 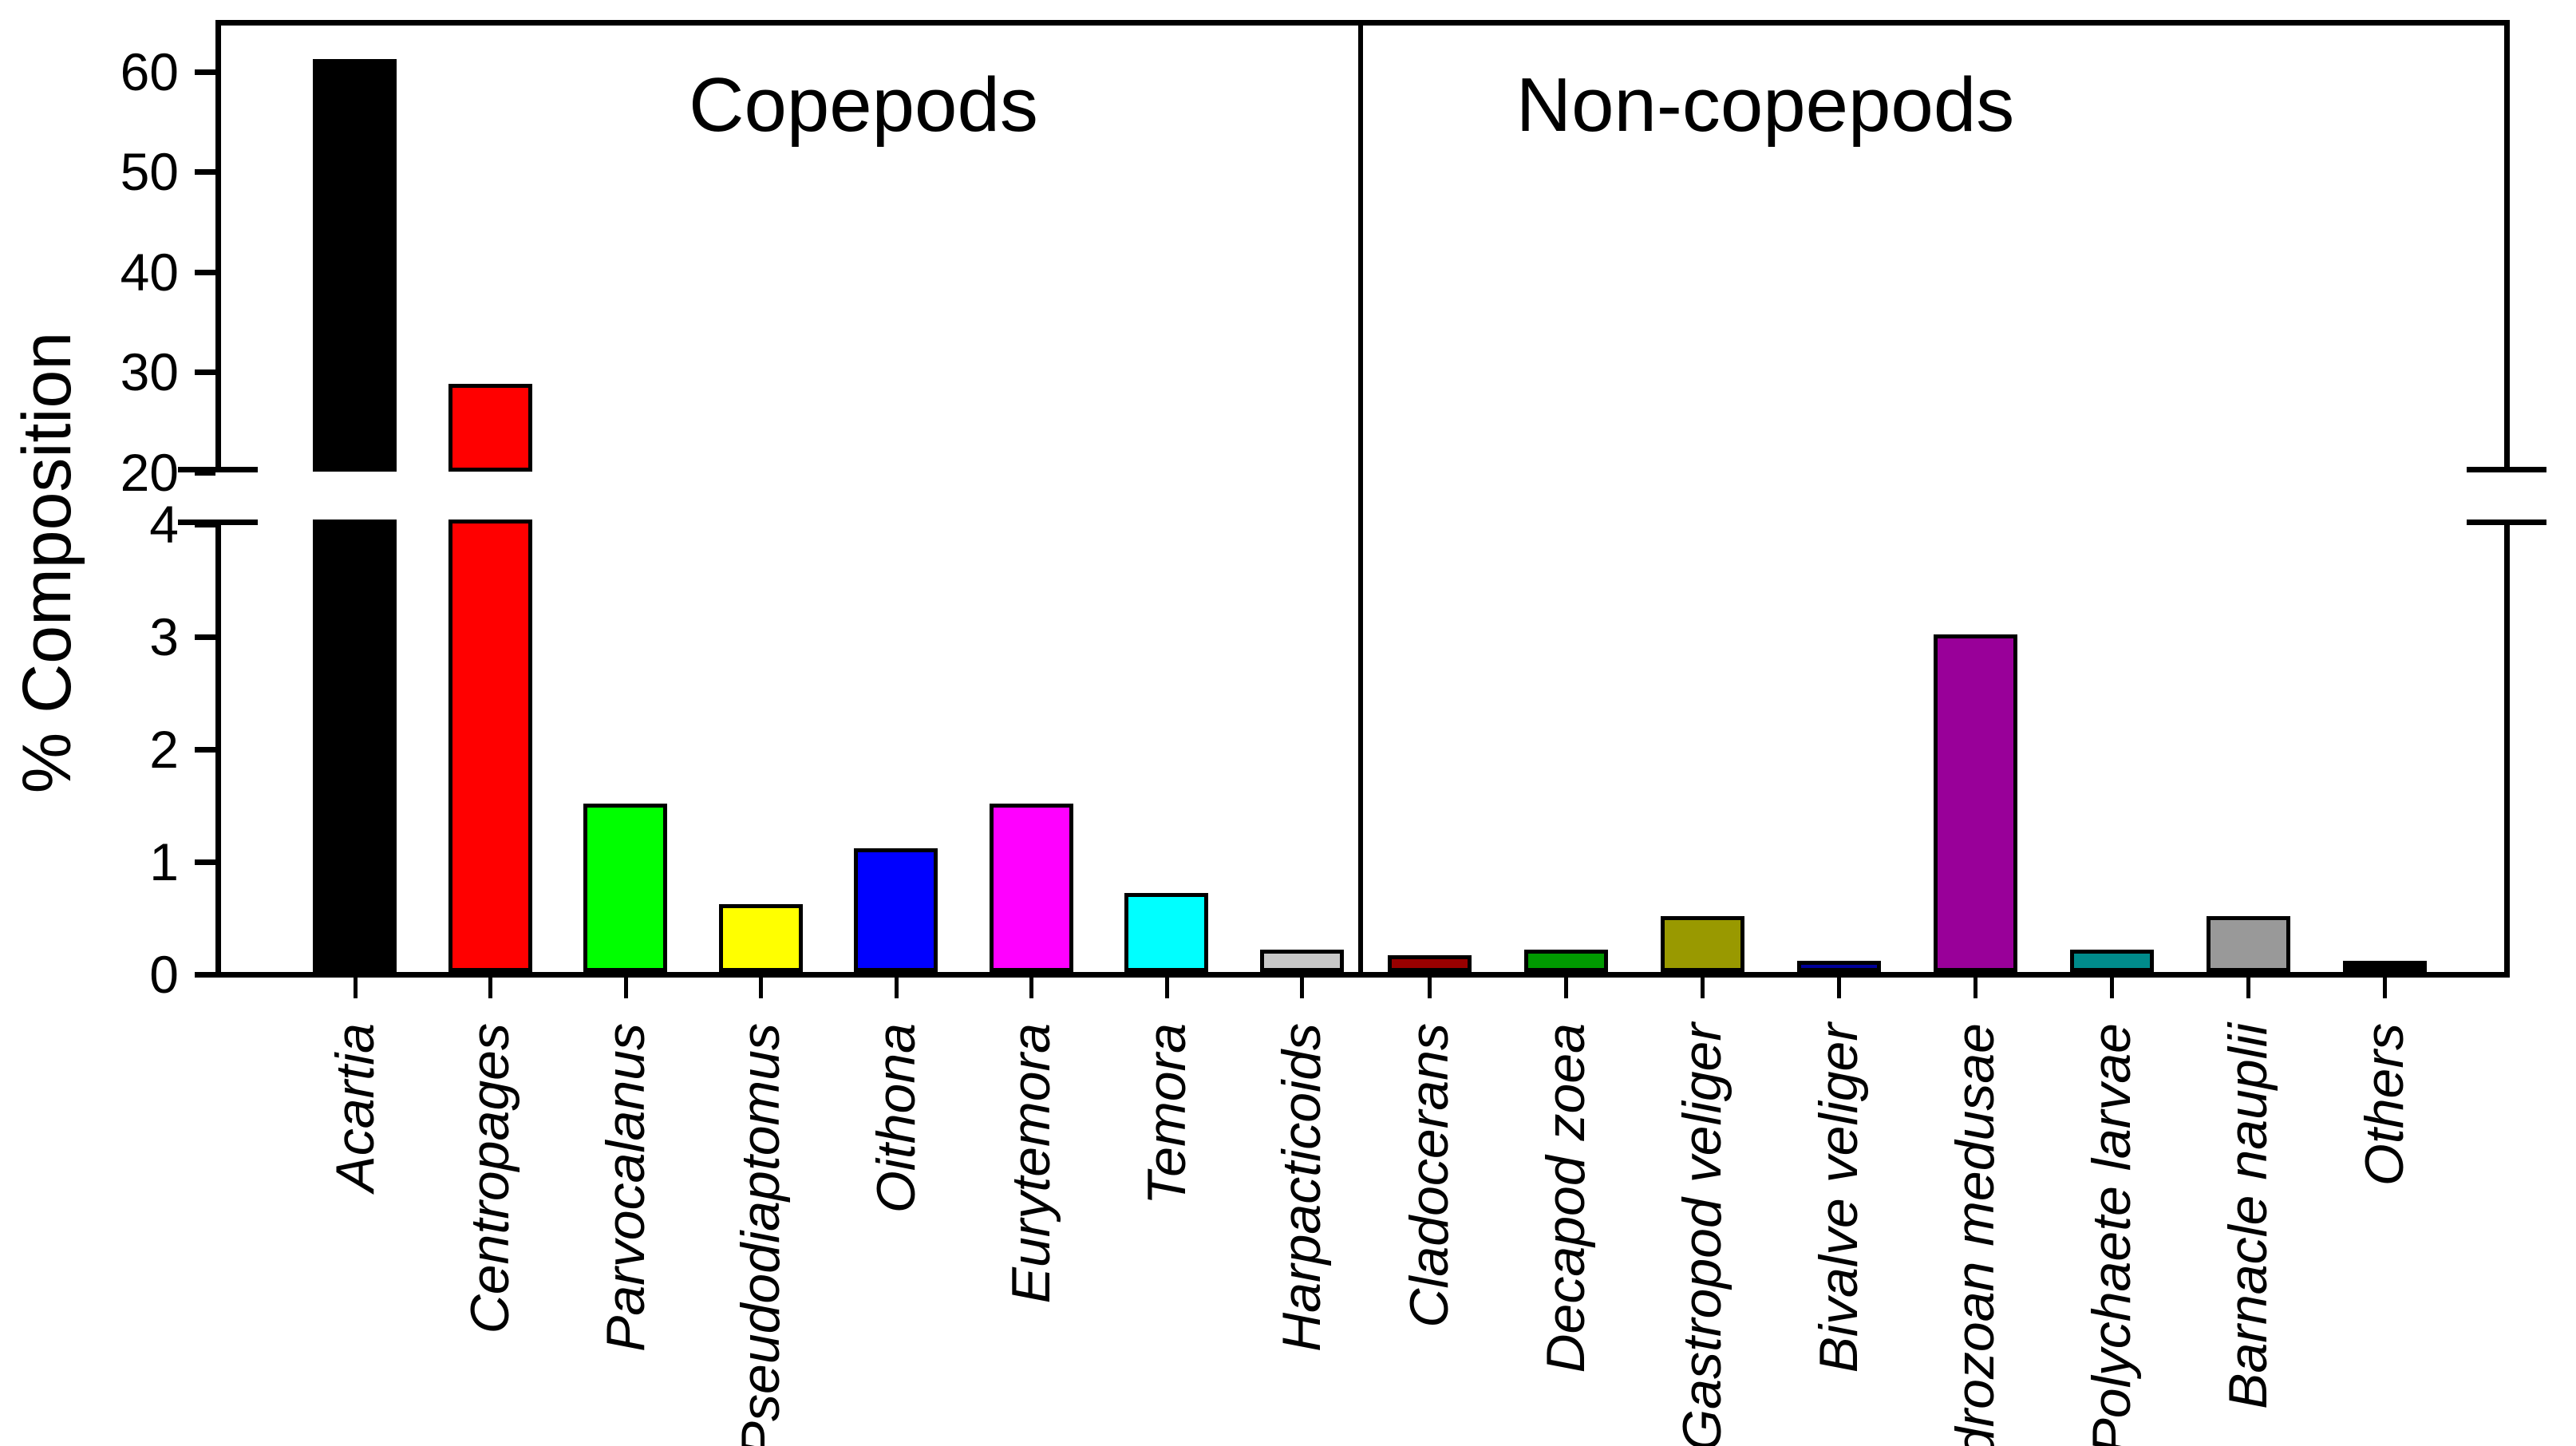 I want to click on panel-title-copepods: Copepods, so click(x=863, y=105).